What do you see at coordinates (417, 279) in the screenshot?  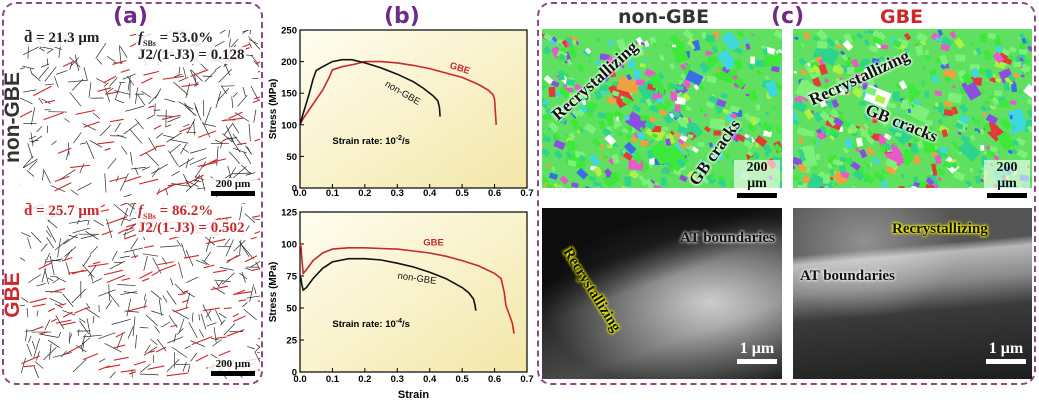 I see `series-label: non-GBE` at bounding box center [417, 279].